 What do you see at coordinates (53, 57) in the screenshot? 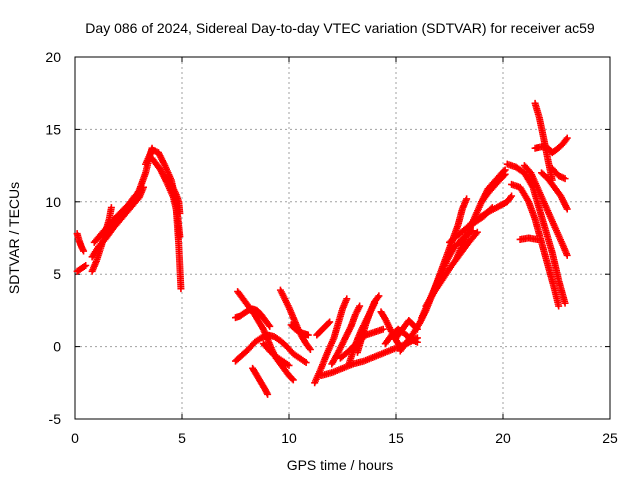
I see `y-tick-label: 20` at bounding box center [53, 57].